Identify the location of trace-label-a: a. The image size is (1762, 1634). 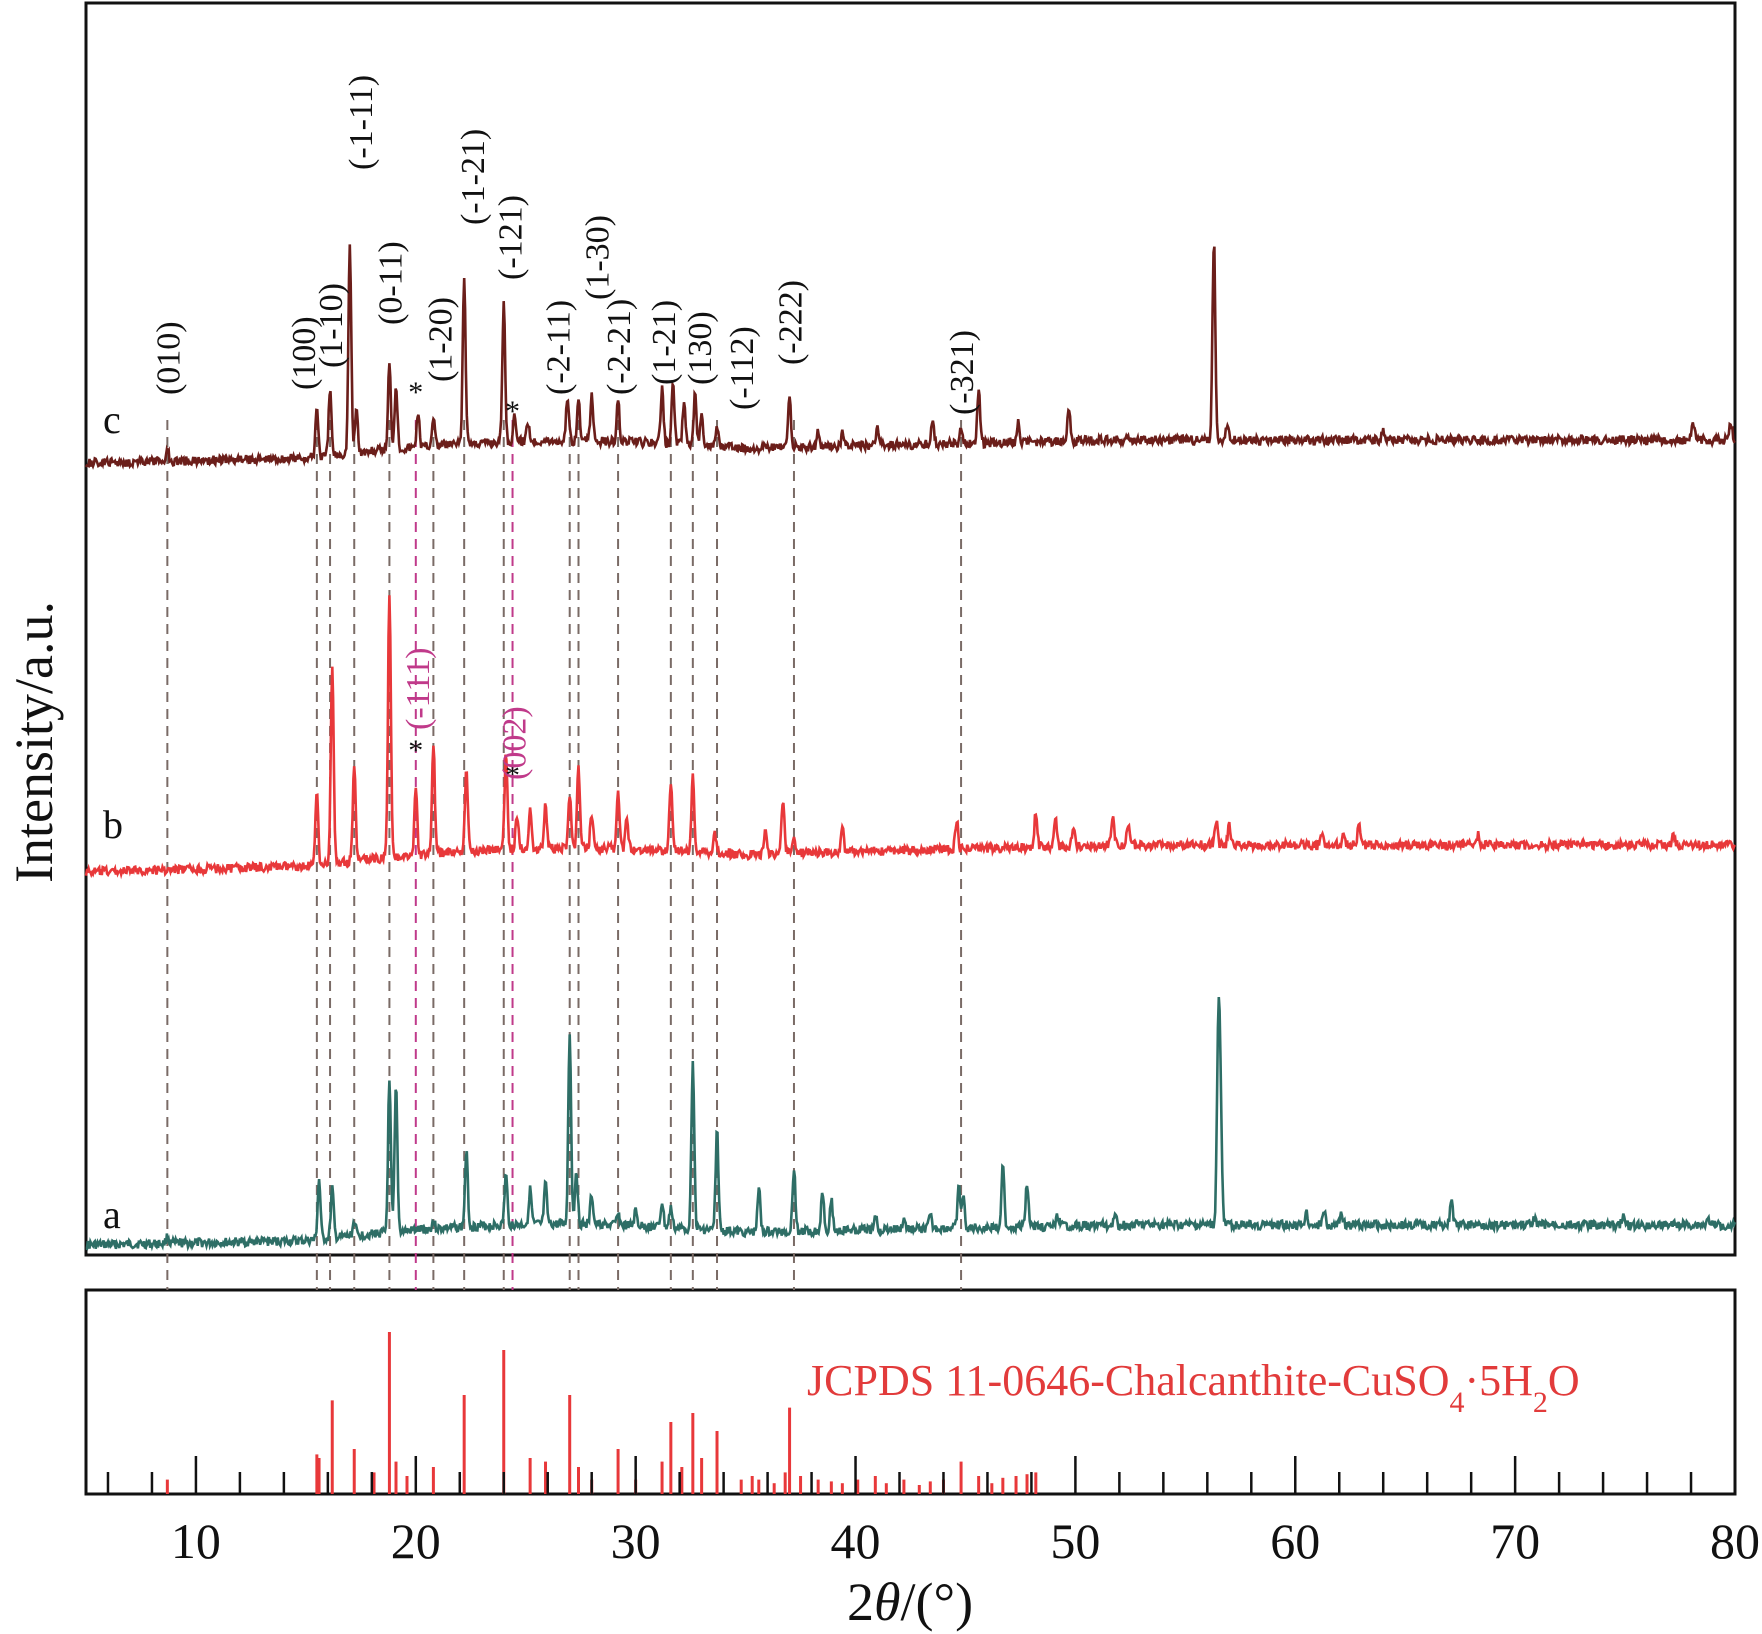
(112, 1214).